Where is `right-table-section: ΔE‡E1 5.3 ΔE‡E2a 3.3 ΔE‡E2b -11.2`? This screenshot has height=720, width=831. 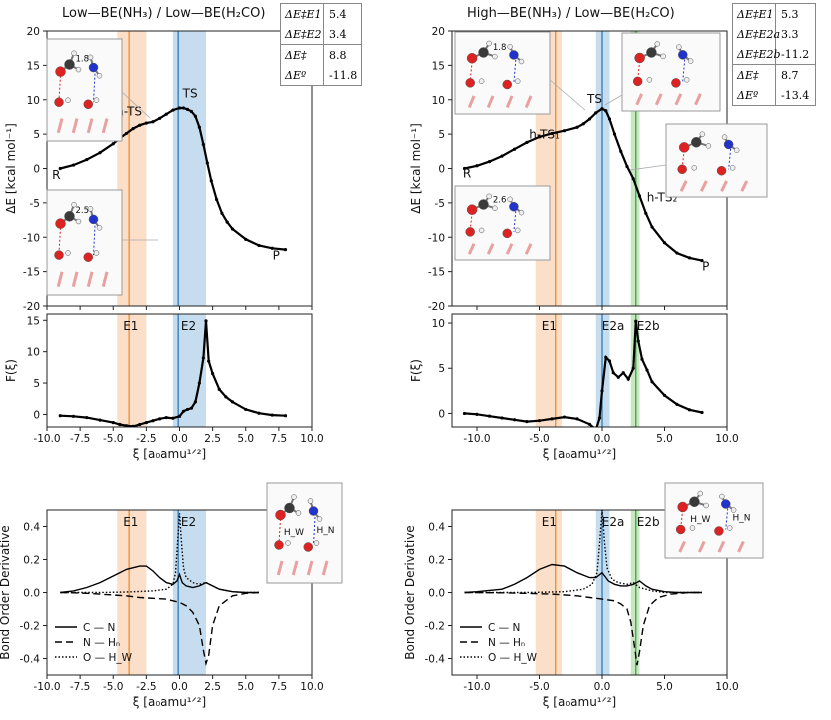
right-table-section: ΔE‡E1 5.3 ΔE‡E2a 3.3 ΔE‡E2b -11.2 is located at coordinates (774, 34).